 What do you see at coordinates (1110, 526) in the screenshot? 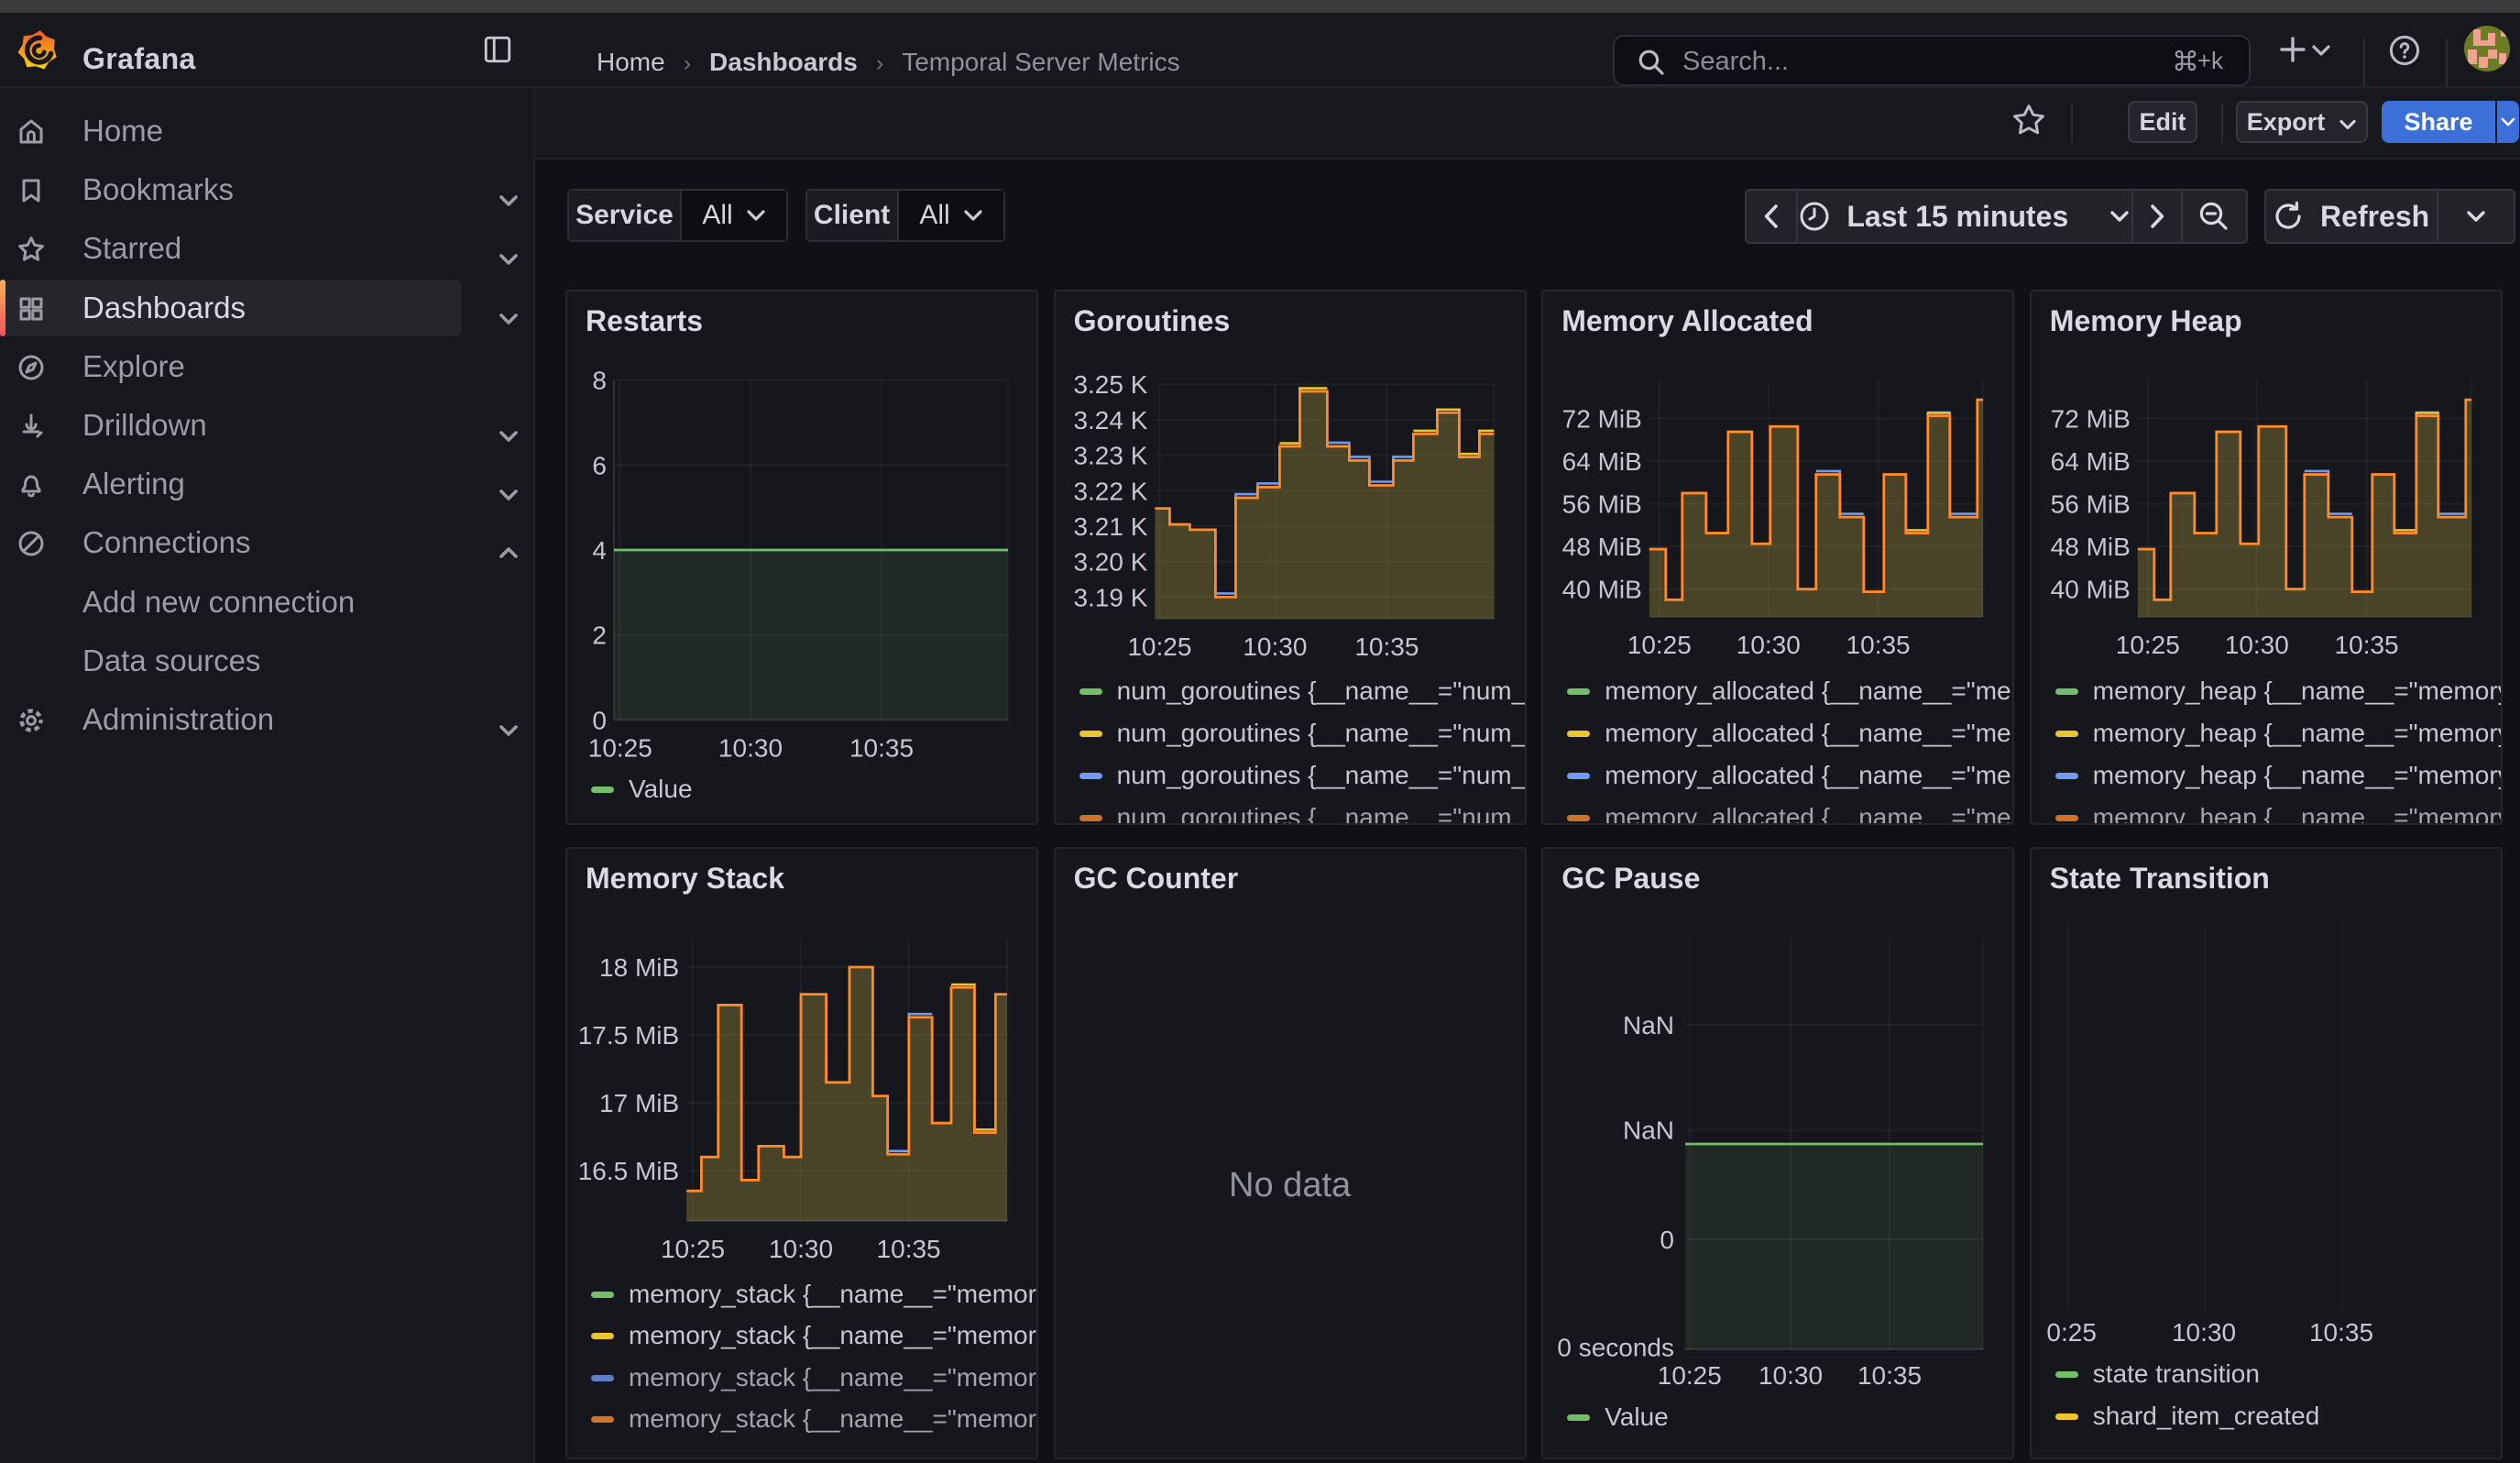
I see `svg-text: 3.21 K` at bounding box center [1110, 526].